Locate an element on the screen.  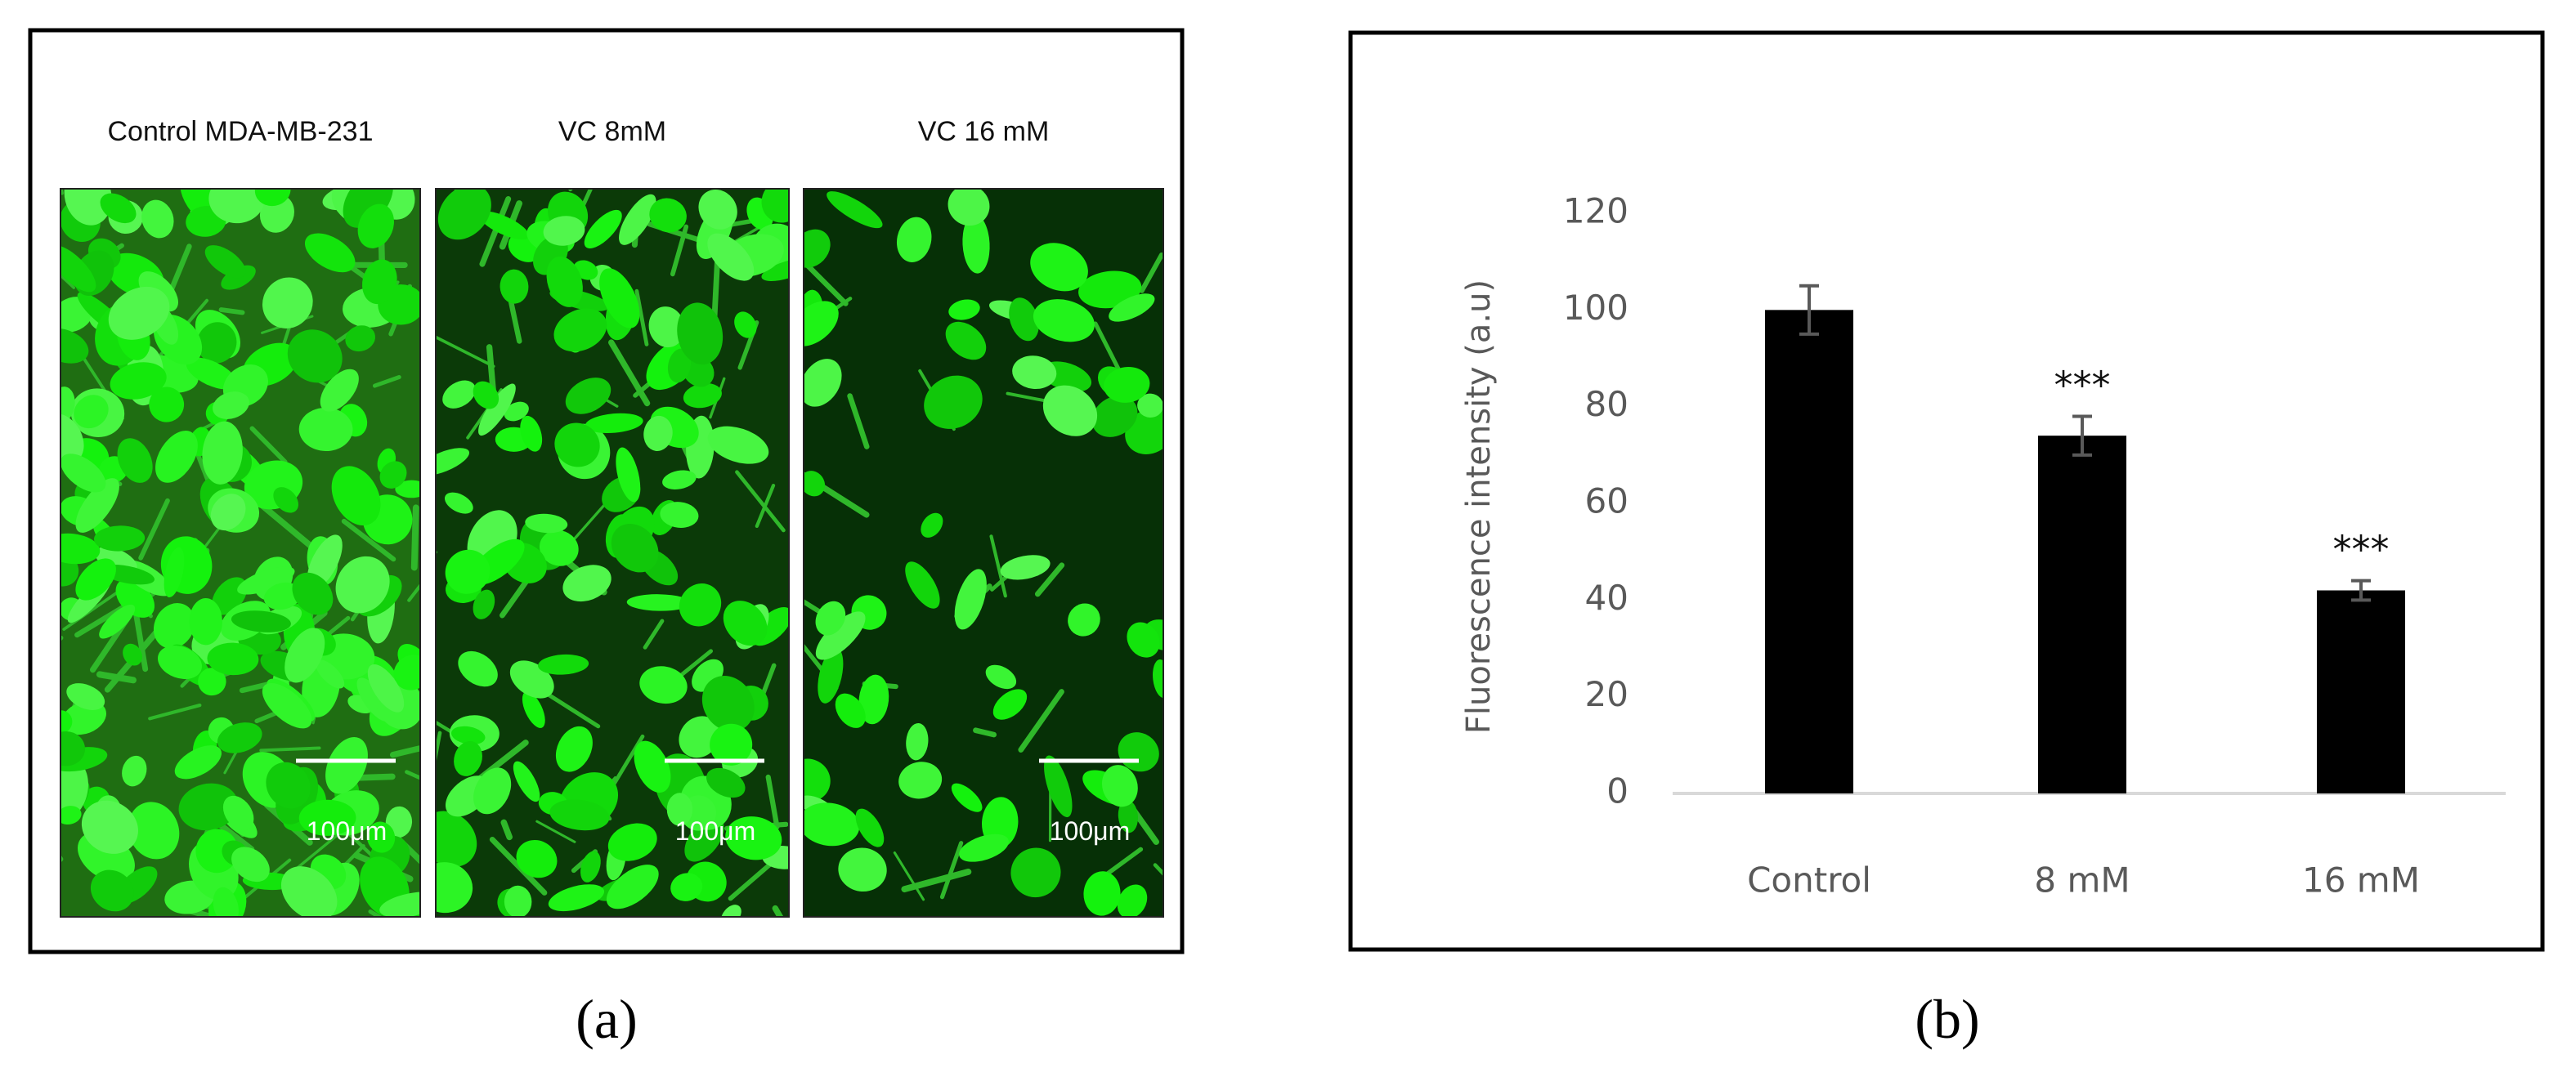
y-axis-label: Fluorescence intensity (a.u) is located at coordinates (1479, 506).